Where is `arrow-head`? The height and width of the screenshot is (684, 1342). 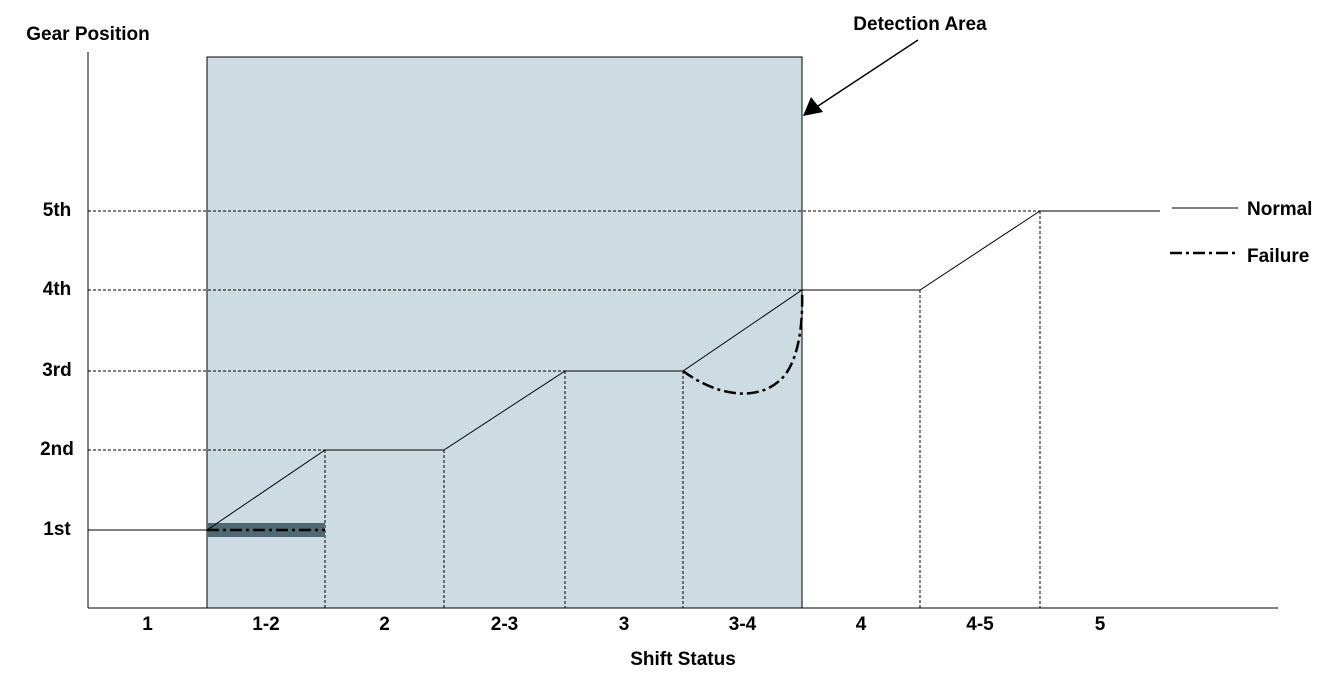
arrow-head is located at coordinates (813, 106).